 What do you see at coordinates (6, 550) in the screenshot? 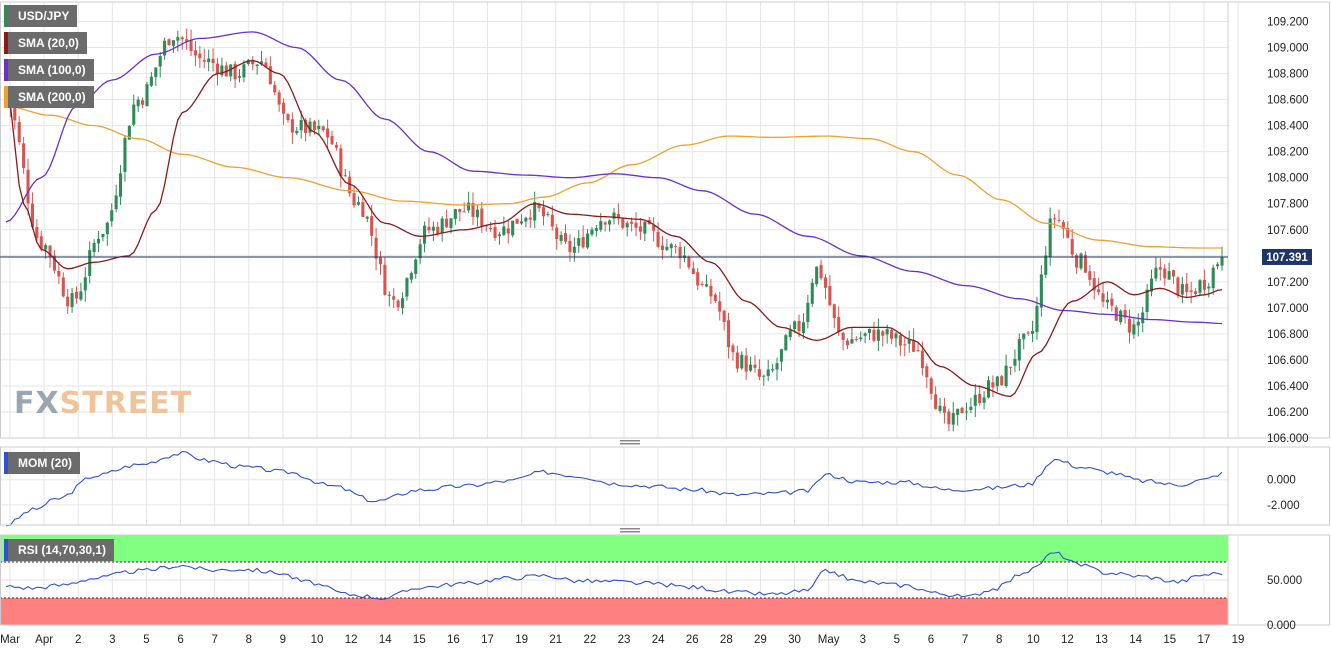
I see `rsi-swatch` at bounding box center [6, 550].